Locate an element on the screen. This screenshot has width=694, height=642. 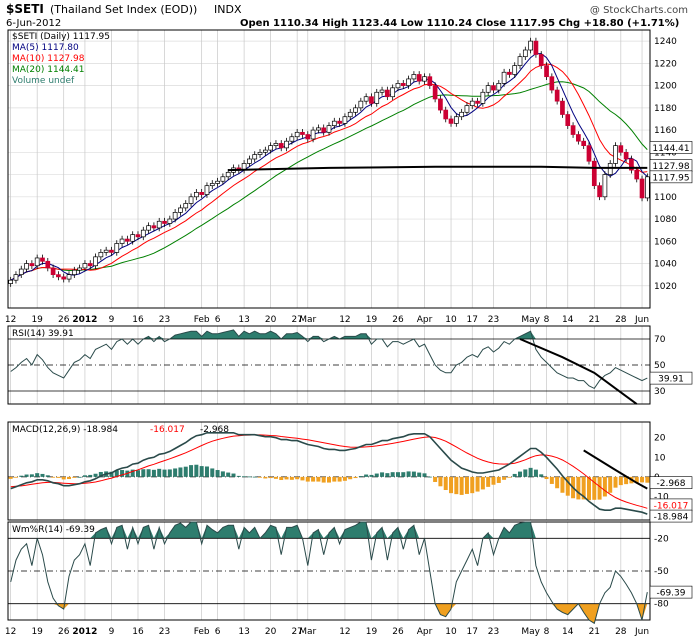
x-label-bottom: 8 is located at coordinates (547, 632).